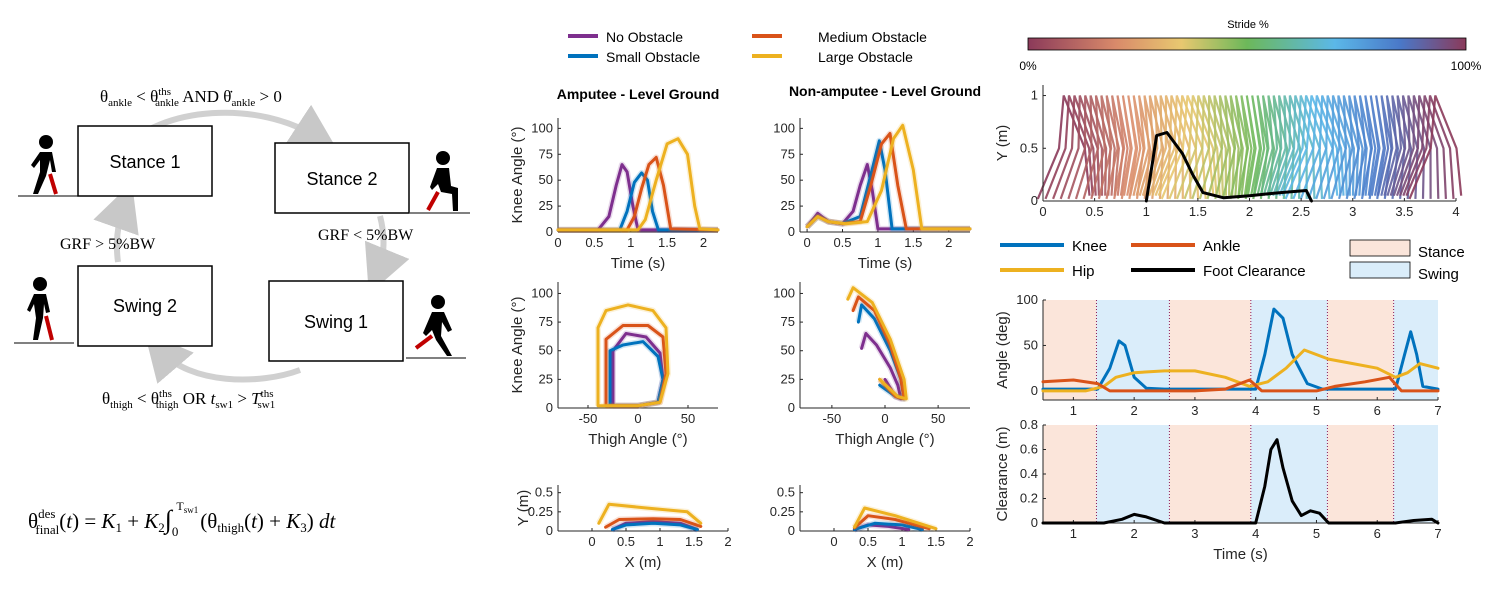 Image resolution: width=1500 pixels, height=600 pixels. I want to click on y-axis-label: Clearance (m), so click(1002, 473).